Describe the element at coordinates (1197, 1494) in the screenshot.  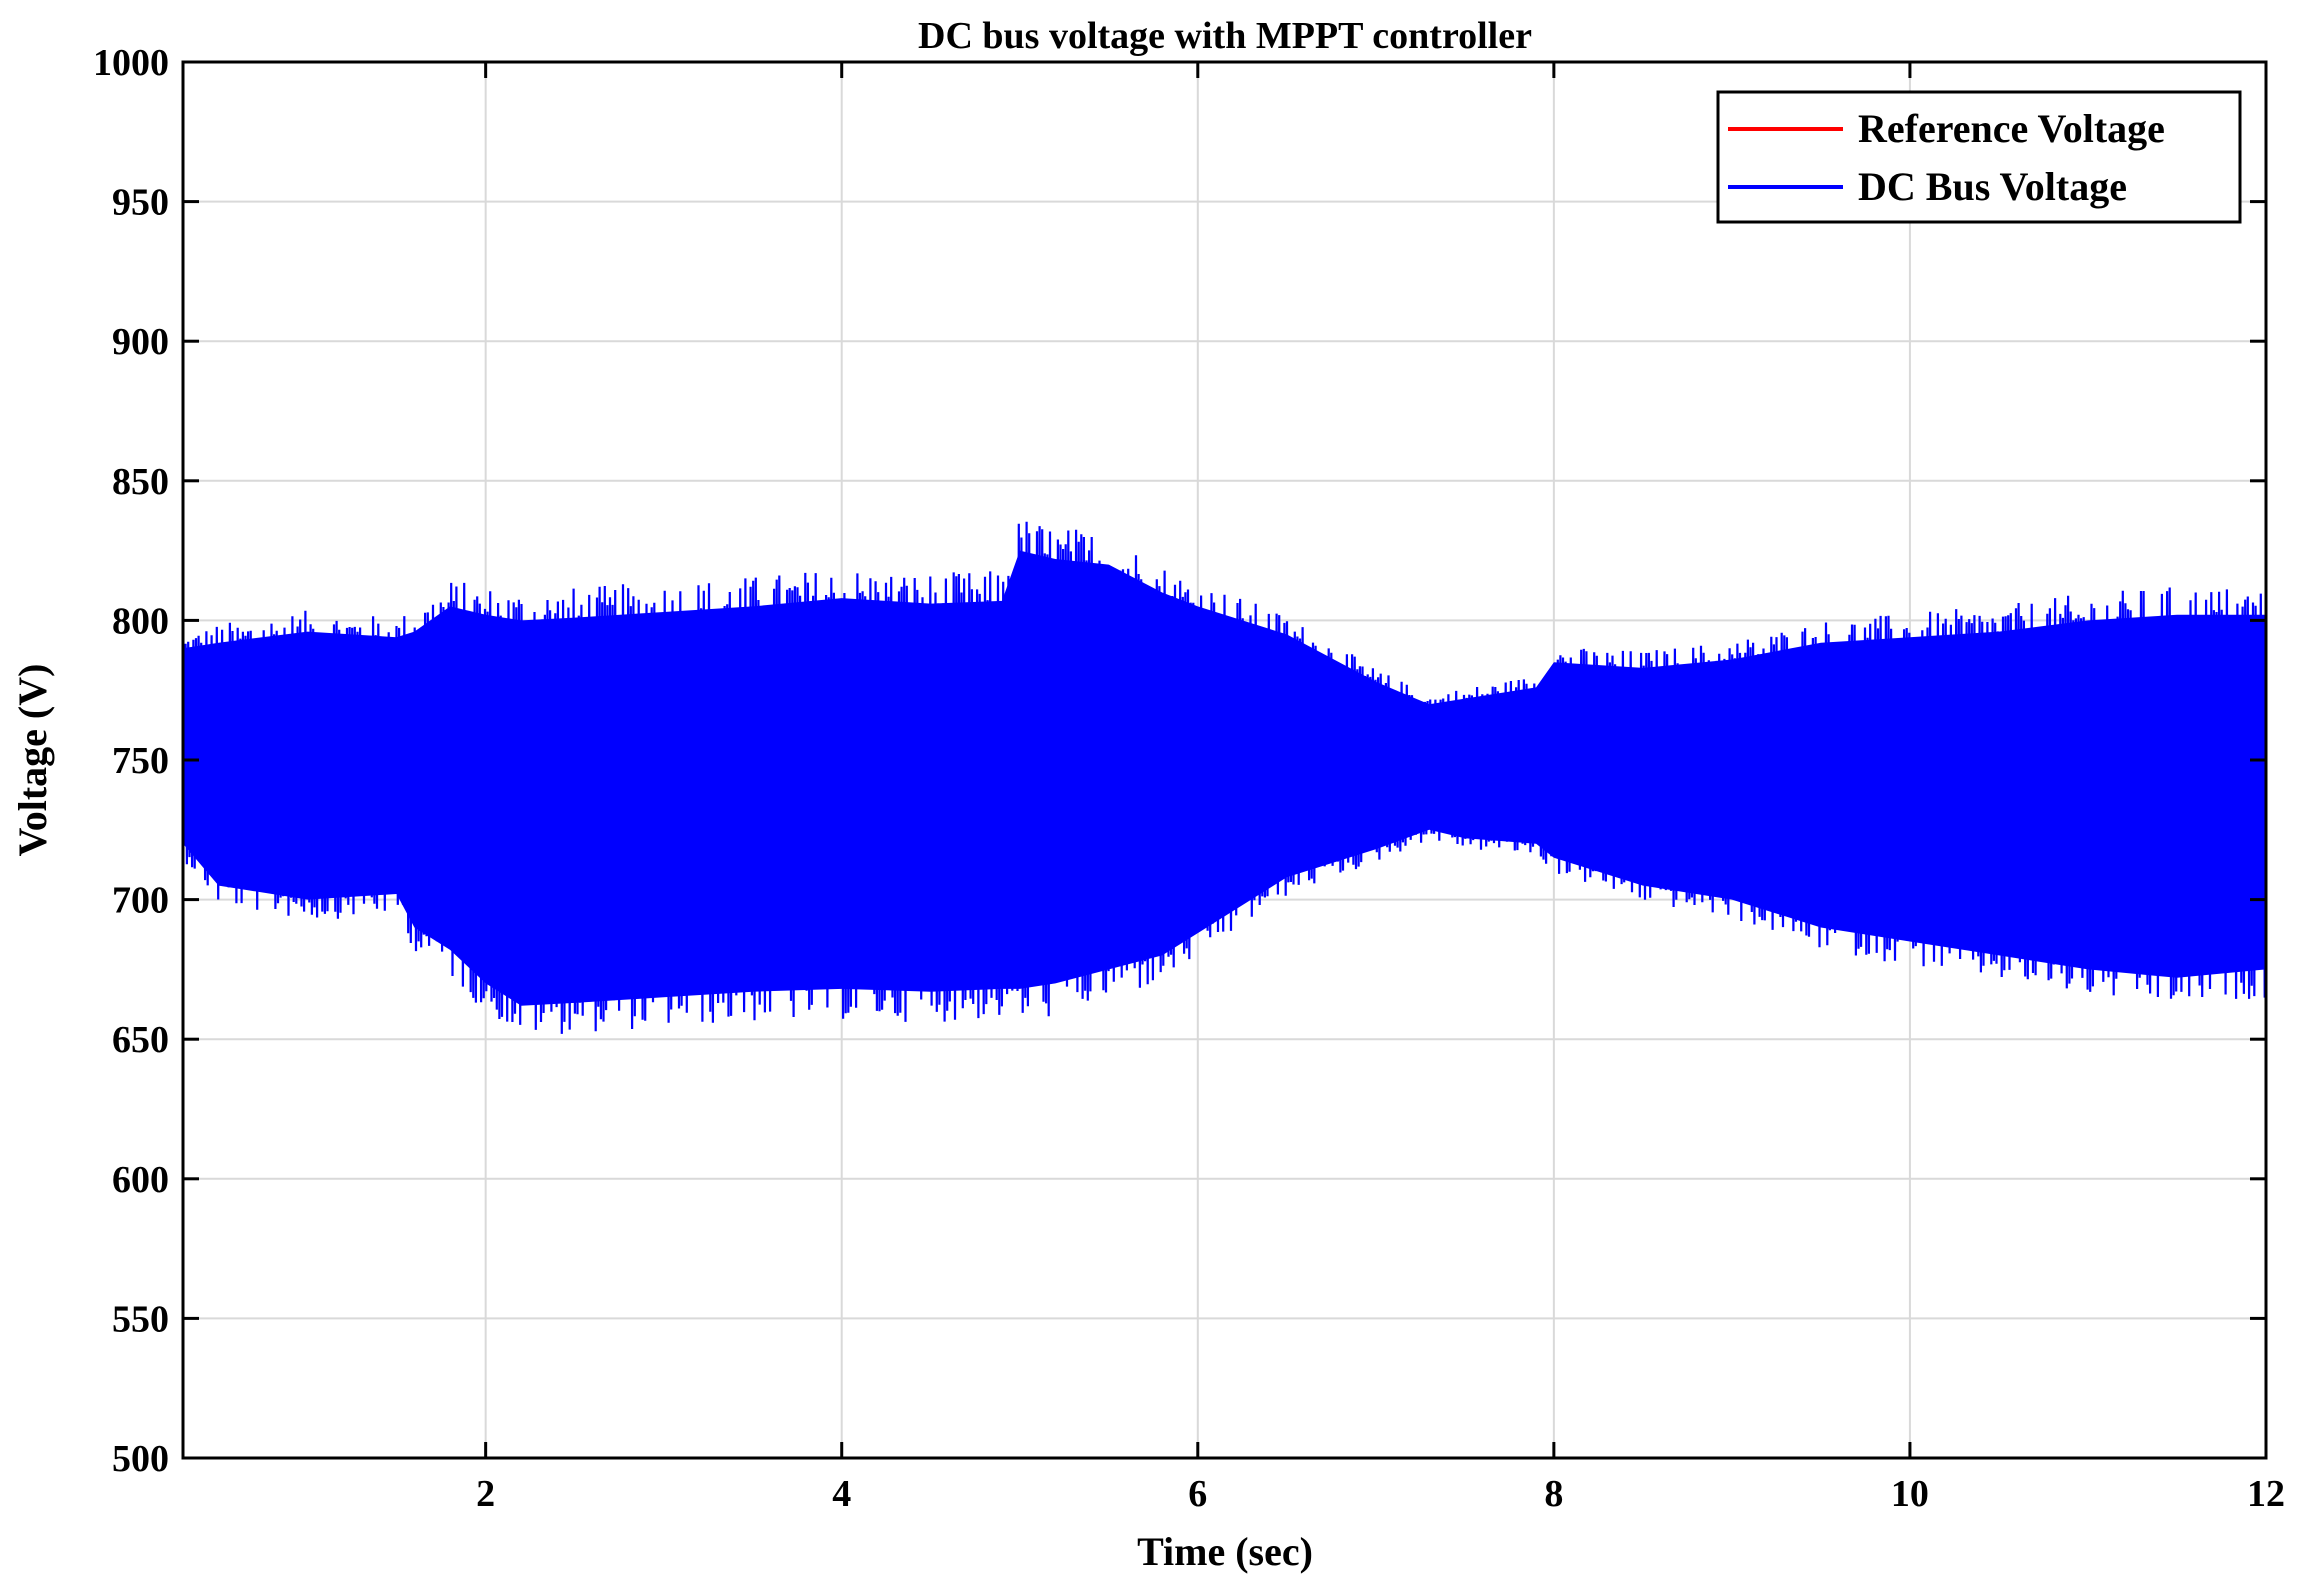
I see `x-tick-label: 6` at that location.